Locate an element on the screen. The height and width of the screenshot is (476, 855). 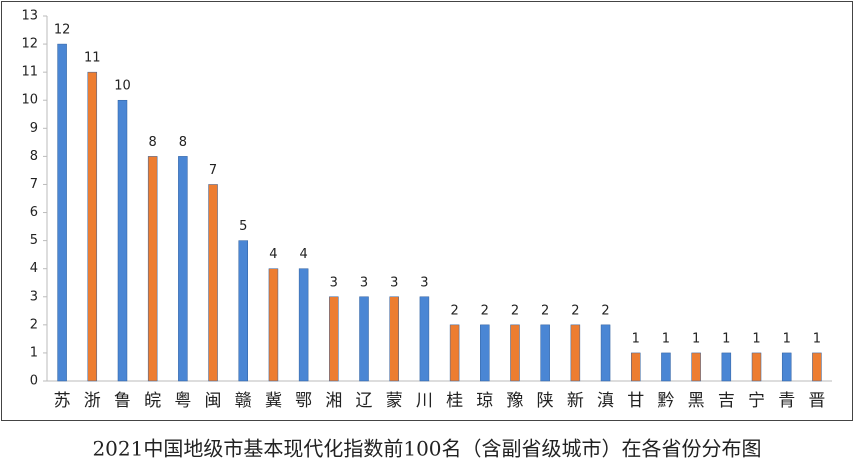
x-tick-label: 浙 is located at coordinates (92, 401).